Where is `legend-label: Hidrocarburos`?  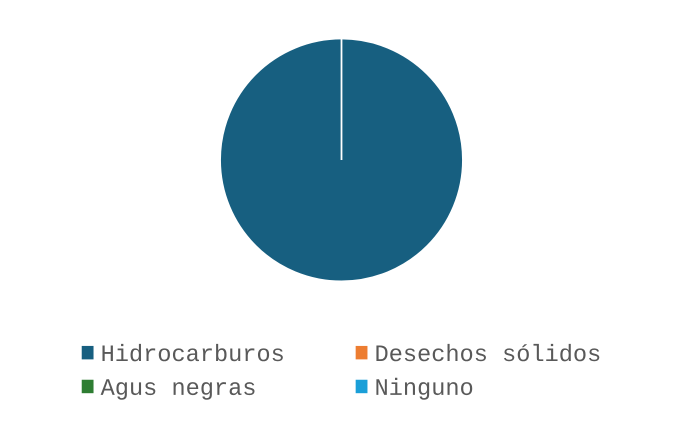
legend-label: Hidrocarburos is located at coordinates (192, 353).